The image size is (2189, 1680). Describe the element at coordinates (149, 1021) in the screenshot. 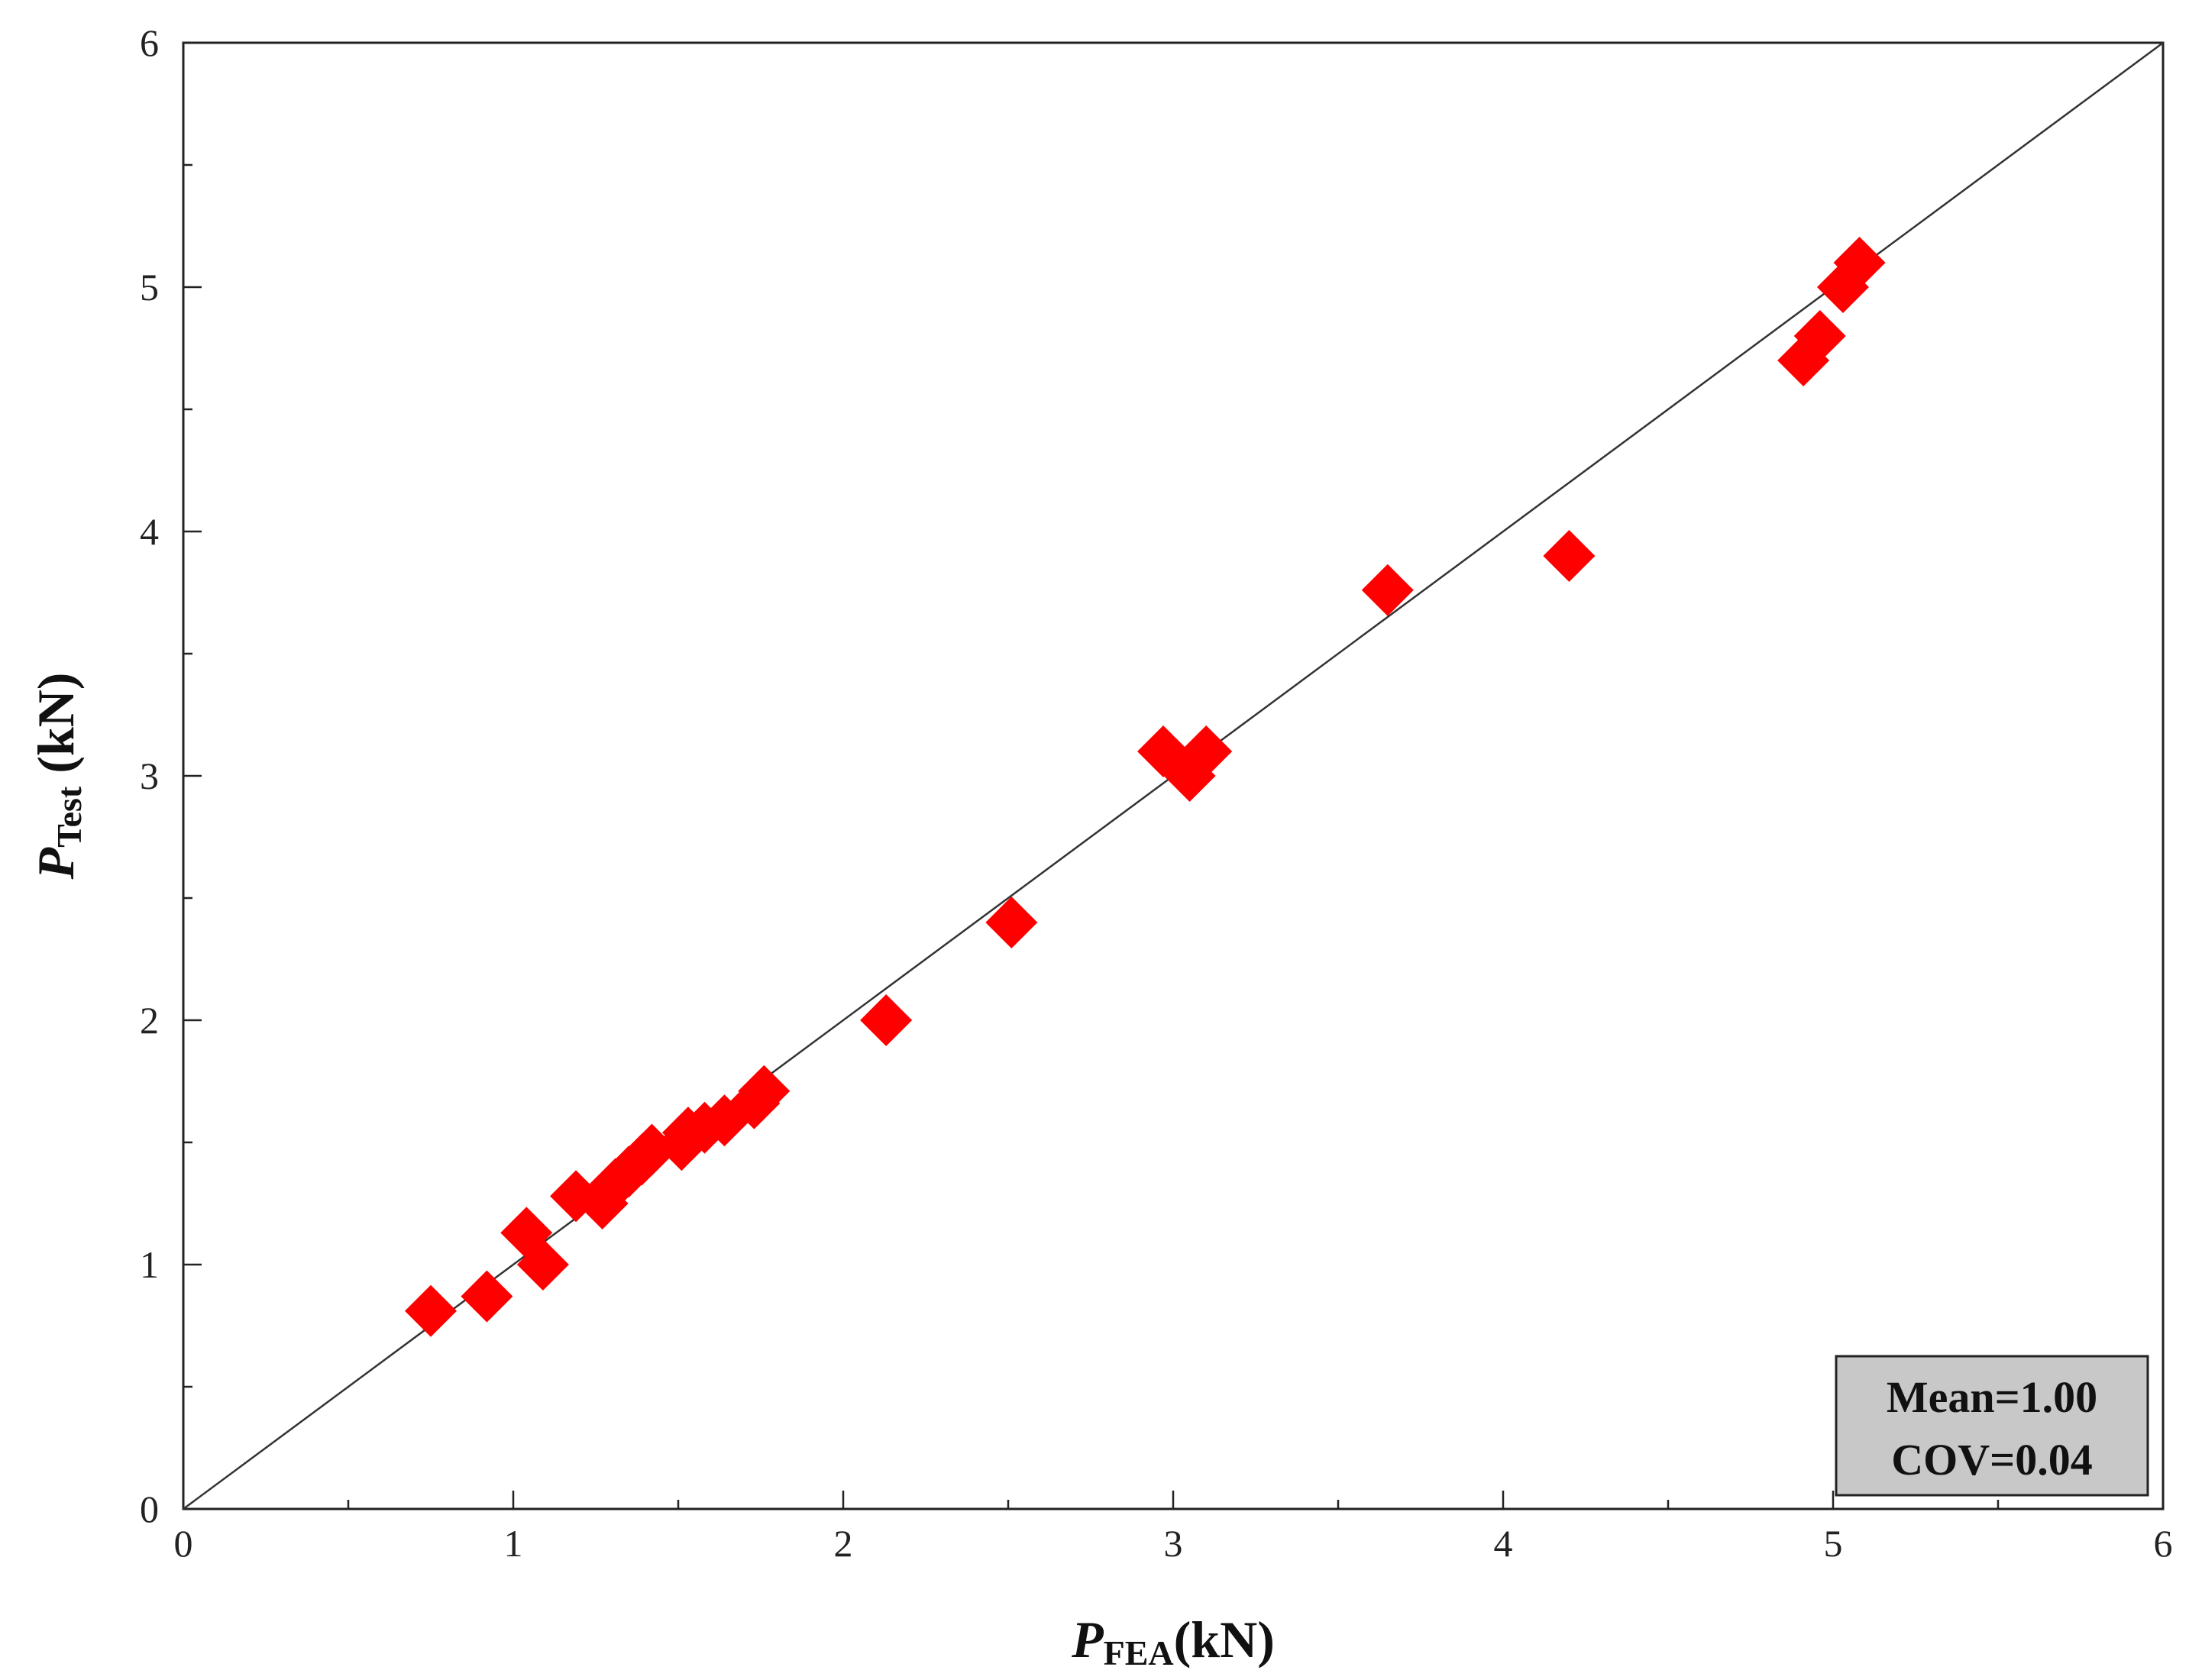

I see `y-tick-label: 2` at that location.